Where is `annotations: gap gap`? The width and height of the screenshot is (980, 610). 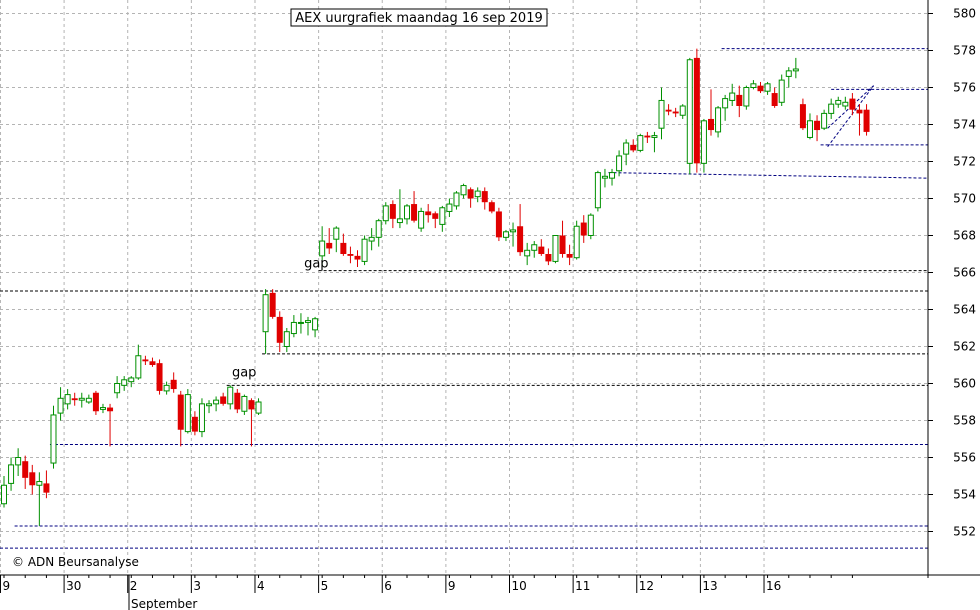 annotations: gap gap is located at coordinates (280, 318).